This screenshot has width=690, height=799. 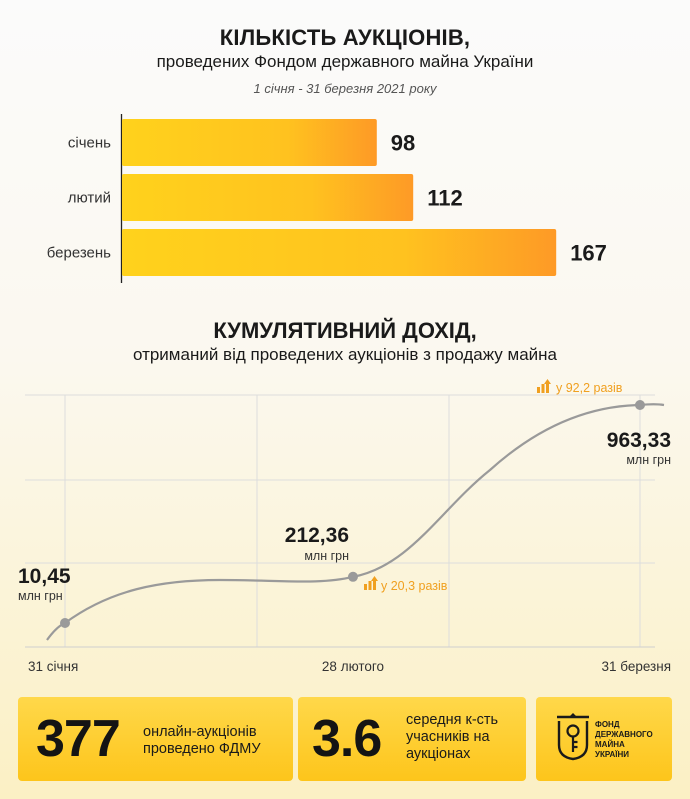 What do you see at coordinates (636, 666) in the screenshot?
I see `x-tick-label: 31 березня` at bounding box center [636, 666].